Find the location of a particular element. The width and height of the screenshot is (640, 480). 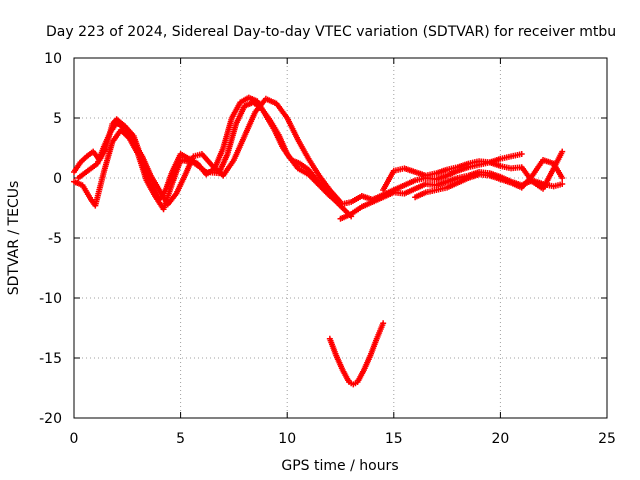

y-tick-label: 0 is located at coordinates (57, 179).